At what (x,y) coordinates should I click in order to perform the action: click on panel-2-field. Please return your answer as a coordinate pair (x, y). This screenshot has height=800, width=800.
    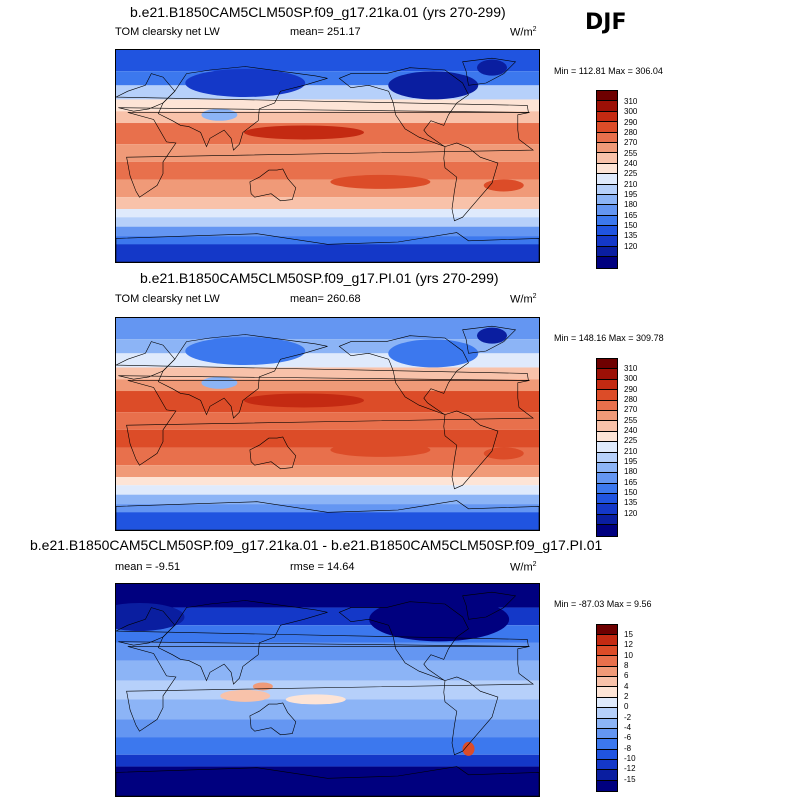
    Looking at the image, I should click on (327, 424).